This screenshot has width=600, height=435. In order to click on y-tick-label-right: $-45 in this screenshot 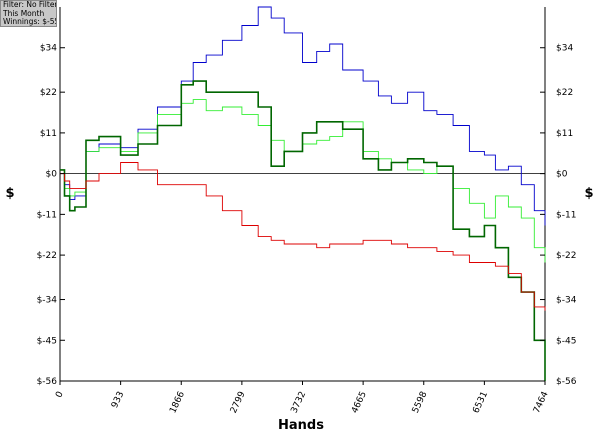, I will do `click(566, 341)`.